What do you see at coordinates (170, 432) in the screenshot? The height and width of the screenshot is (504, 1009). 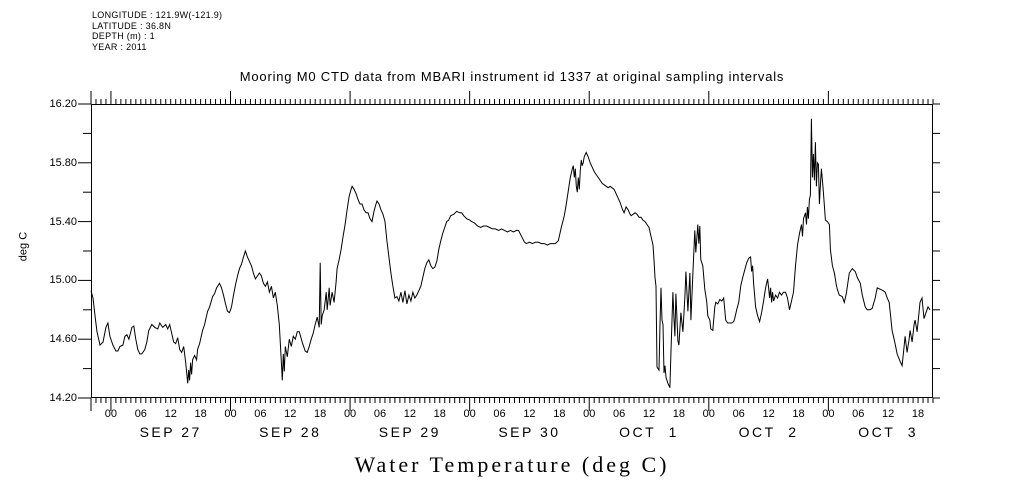 I see `x-day-label: SEP 27` at bounding box center [170, 432].